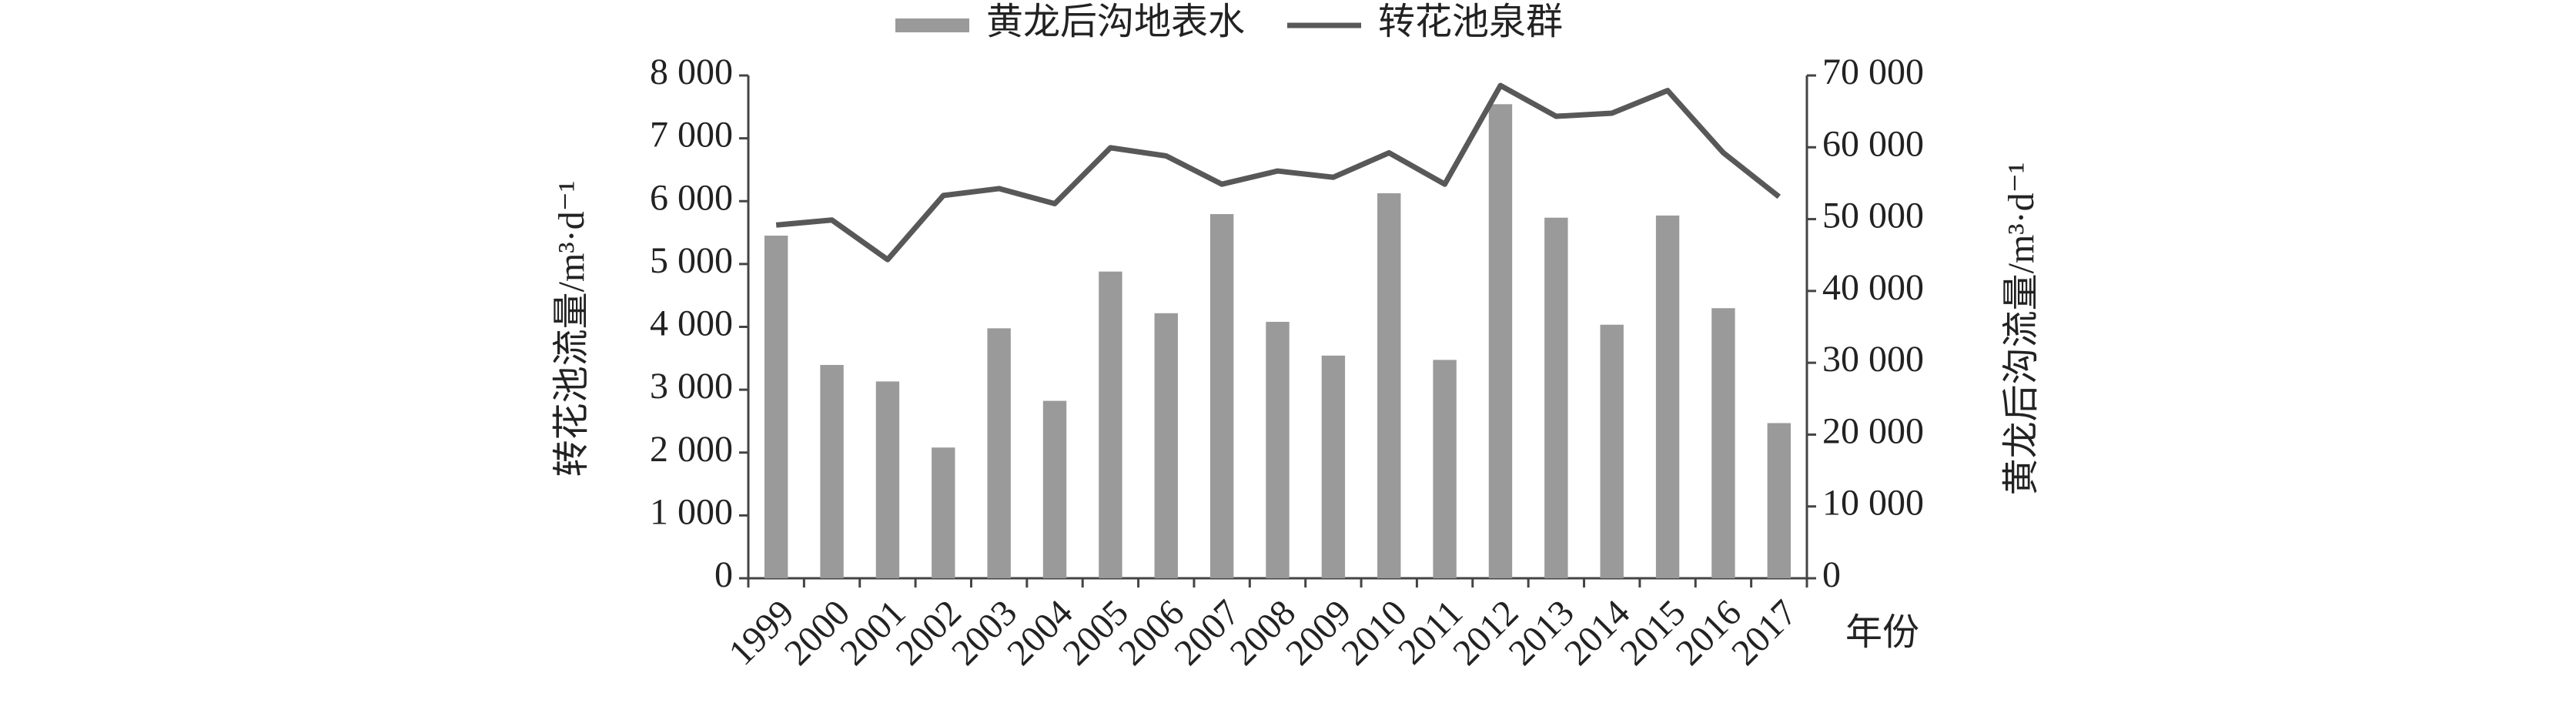 Image resolution: width=2576 pixels, height=703 pixels. I want to click on x-tick-label: 2017, so click(1765, 632).